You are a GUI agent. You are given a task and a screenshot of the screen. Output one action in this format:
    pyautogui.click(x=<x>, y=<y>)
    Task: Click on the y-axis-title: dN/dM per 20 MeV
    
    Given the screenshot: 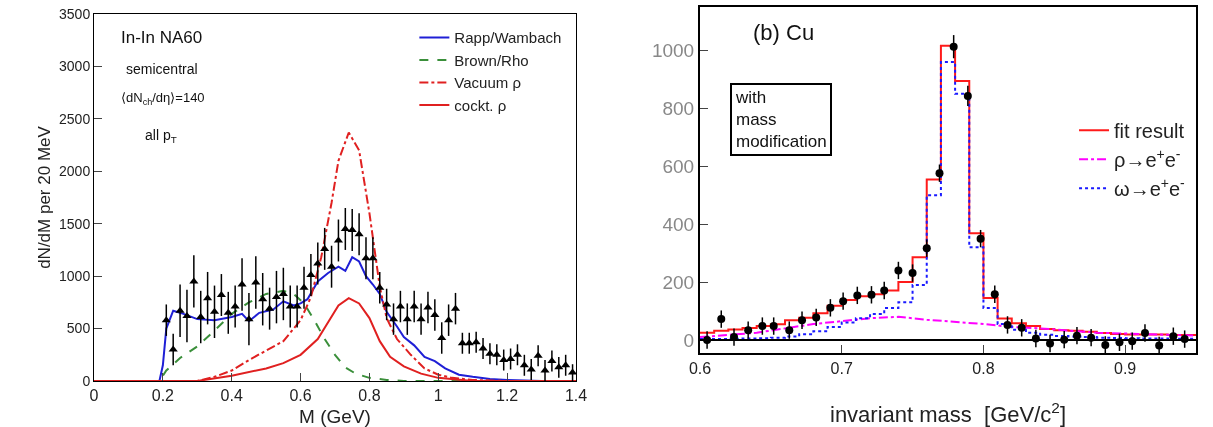 What is the action you would take?
    pyautogui.click(x=44, y=197)
    